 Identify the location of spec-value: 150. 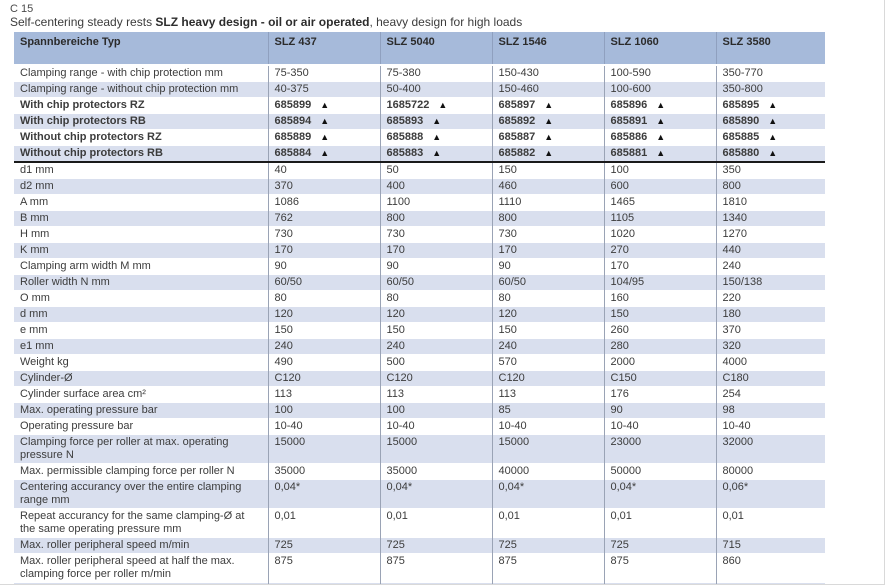
(507, 330).